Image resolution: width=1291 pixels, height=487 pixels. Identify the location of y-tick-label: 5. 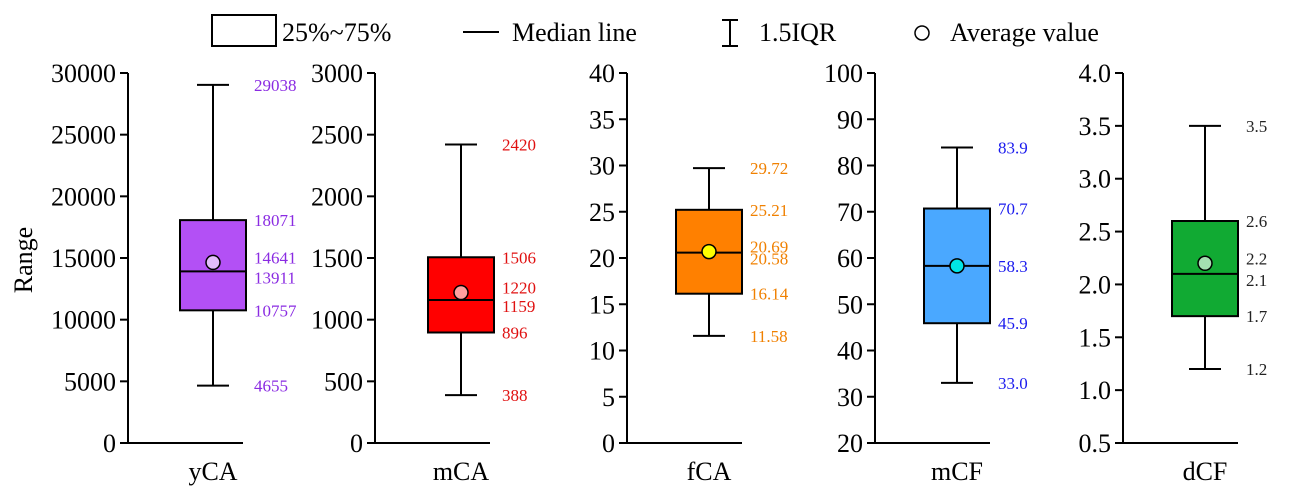
(608, 397).